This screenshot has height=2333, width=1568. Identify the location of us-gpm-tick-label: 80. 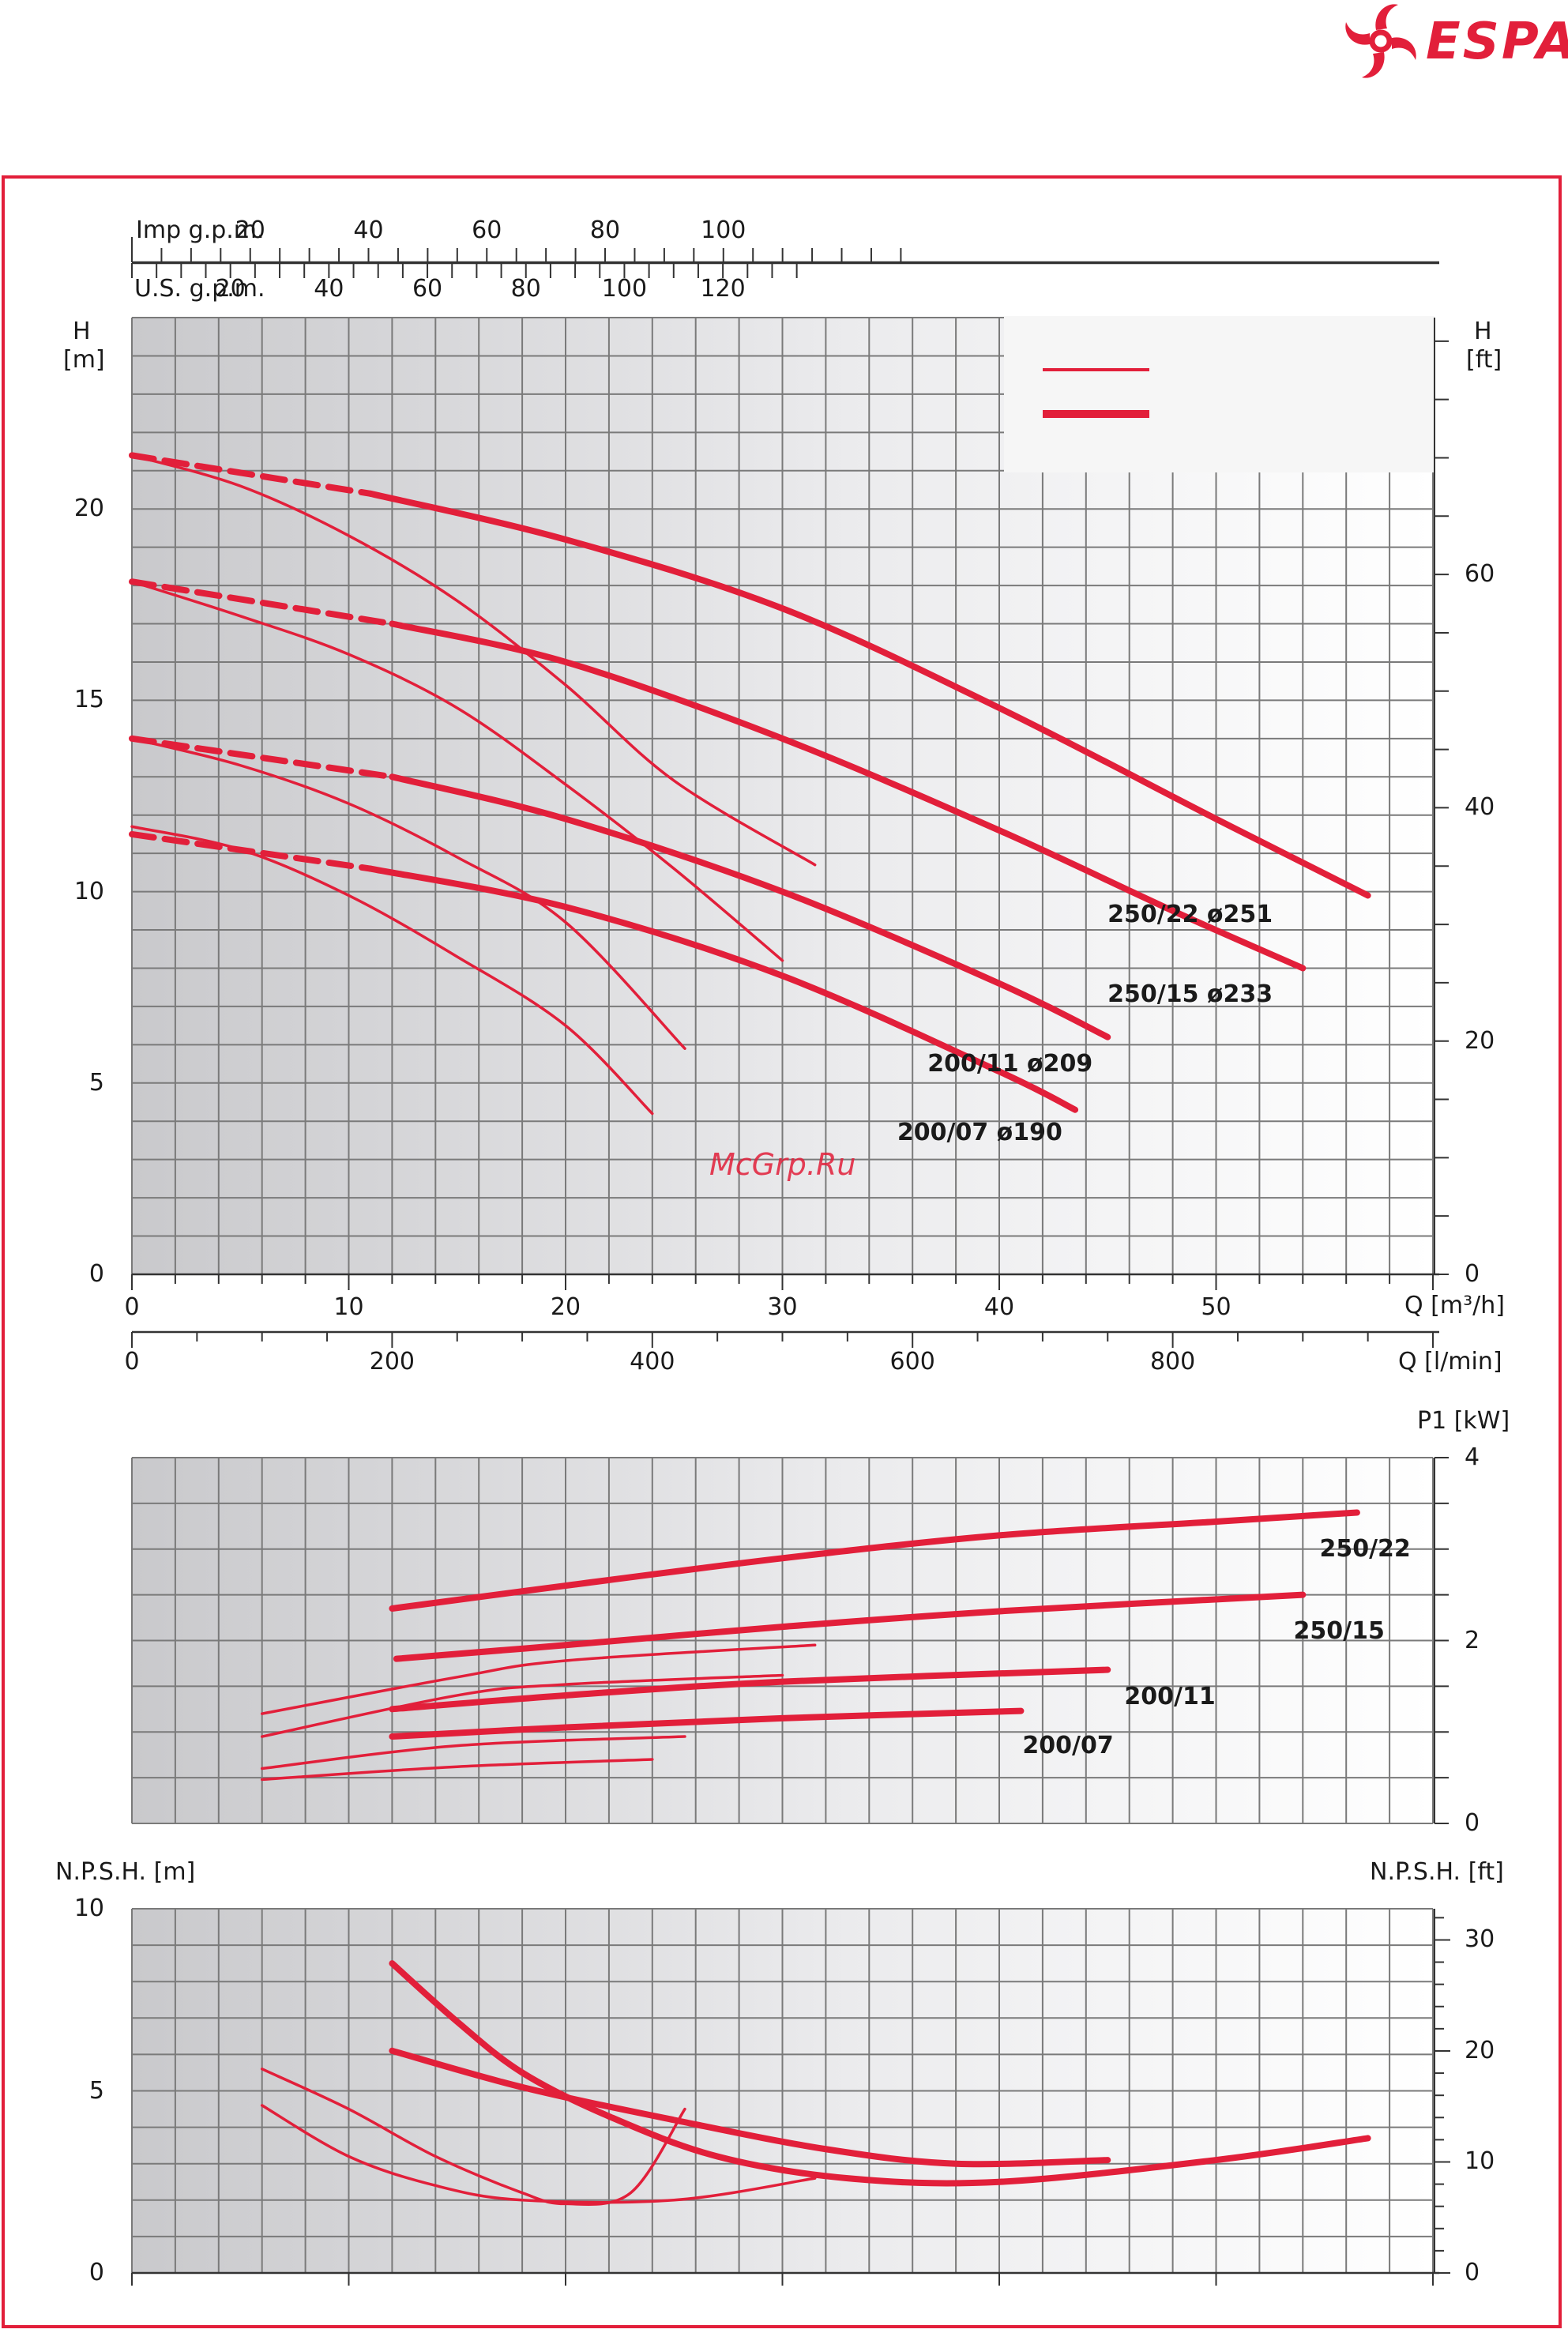
(525, 289).